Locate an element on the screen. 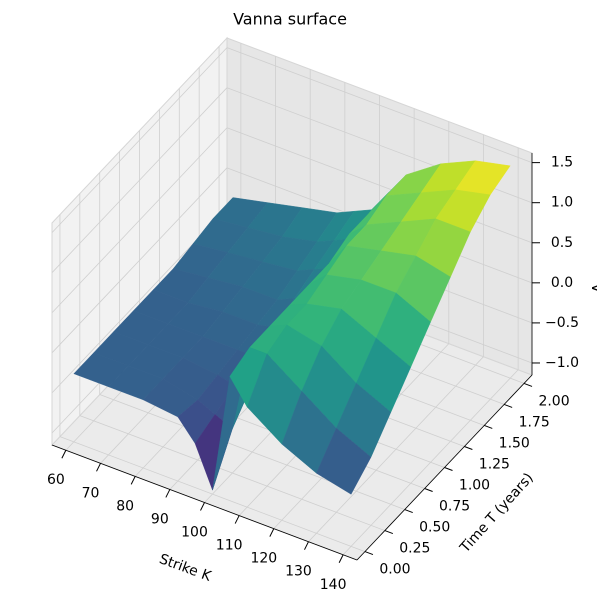 This screenshot has width=597, height=607. surface-patch is located at coordinates (344, 461).